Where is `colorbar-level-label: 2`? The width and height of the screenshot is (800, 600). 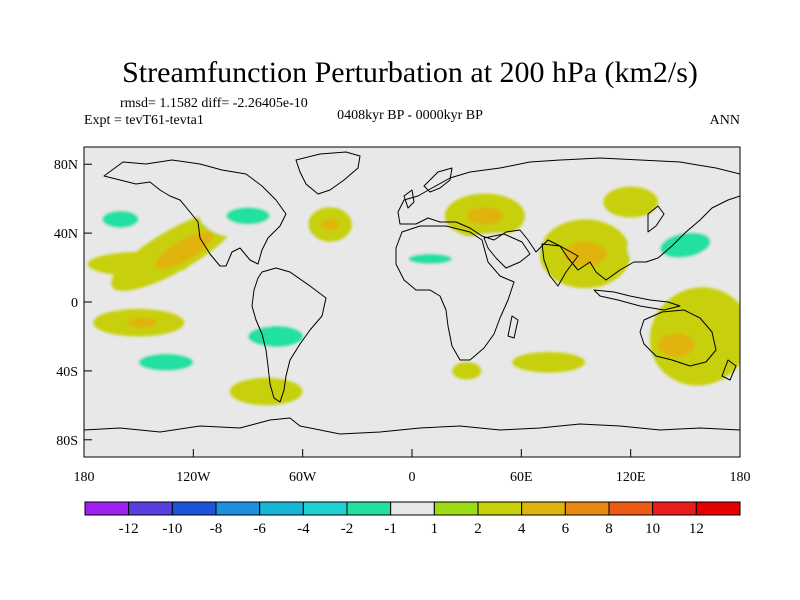
colorbar-level-label: 2 is located at coordinates (478, 529).